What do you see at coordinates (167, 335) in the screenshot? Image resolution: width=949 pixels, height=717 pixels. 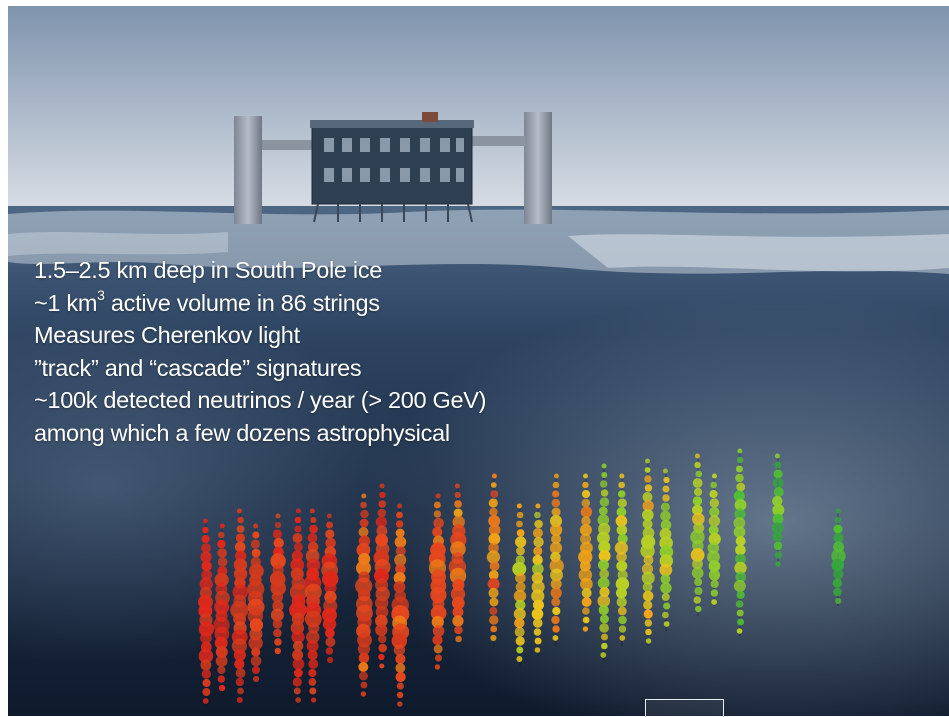 I see `bullet-cherenkov: Measures Cherenkov light` at bounding box center [167, 335].